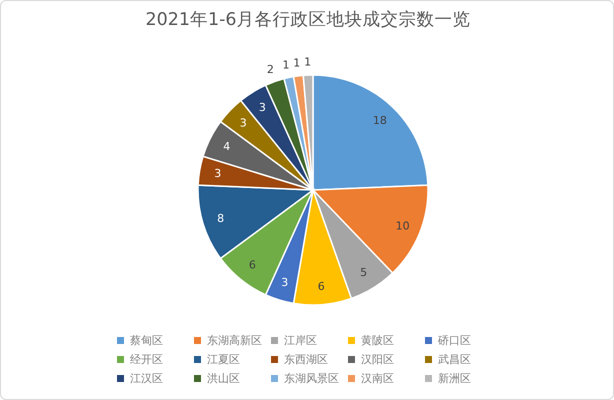 The height and width of the screenshot is (400, 614). What do you see at coordinates (234, 340) in the screenshot?
I see `legend-label: 东湖高新区` at bounding box center [234, 340].